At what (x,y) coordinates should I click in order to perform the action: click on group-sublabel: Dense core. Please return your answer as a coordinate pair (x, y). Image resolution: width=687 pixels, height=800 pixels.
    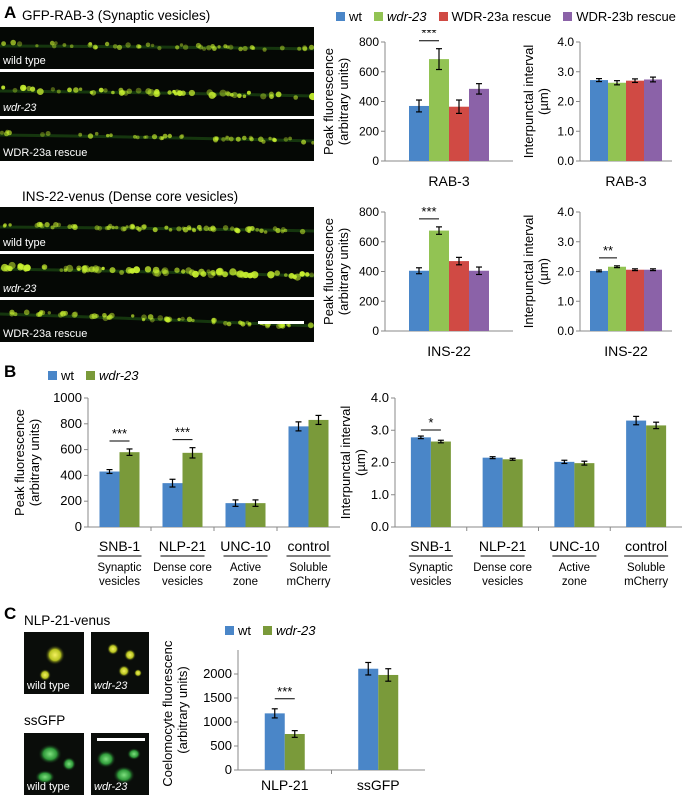
    Looking at the image, I should click on (182, 568).